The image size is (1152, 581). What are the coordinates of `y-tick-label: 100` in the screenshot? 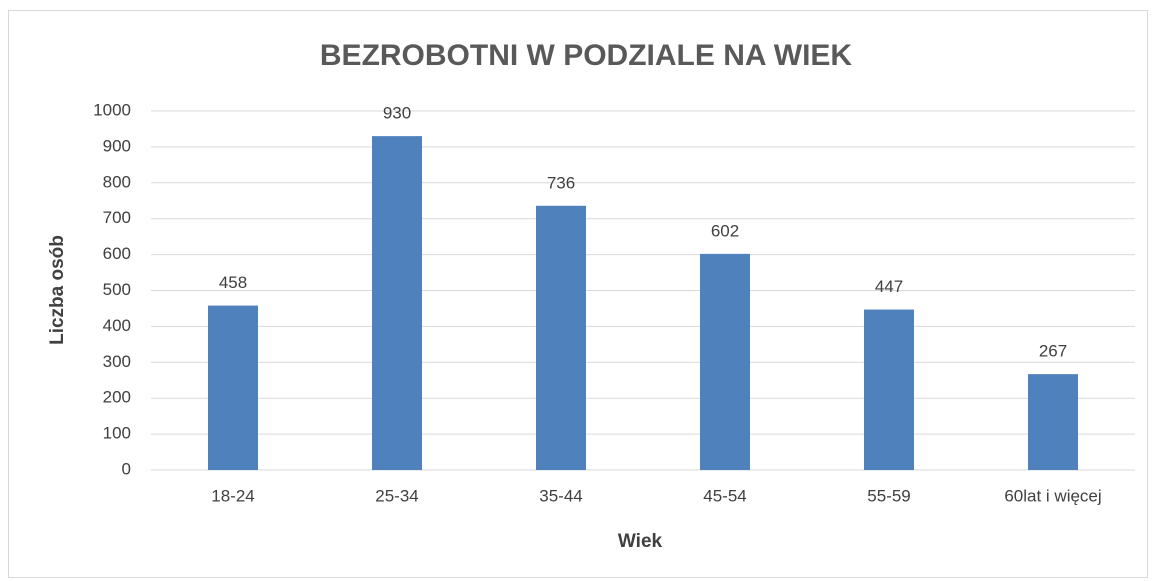 It's located at (117, 433).